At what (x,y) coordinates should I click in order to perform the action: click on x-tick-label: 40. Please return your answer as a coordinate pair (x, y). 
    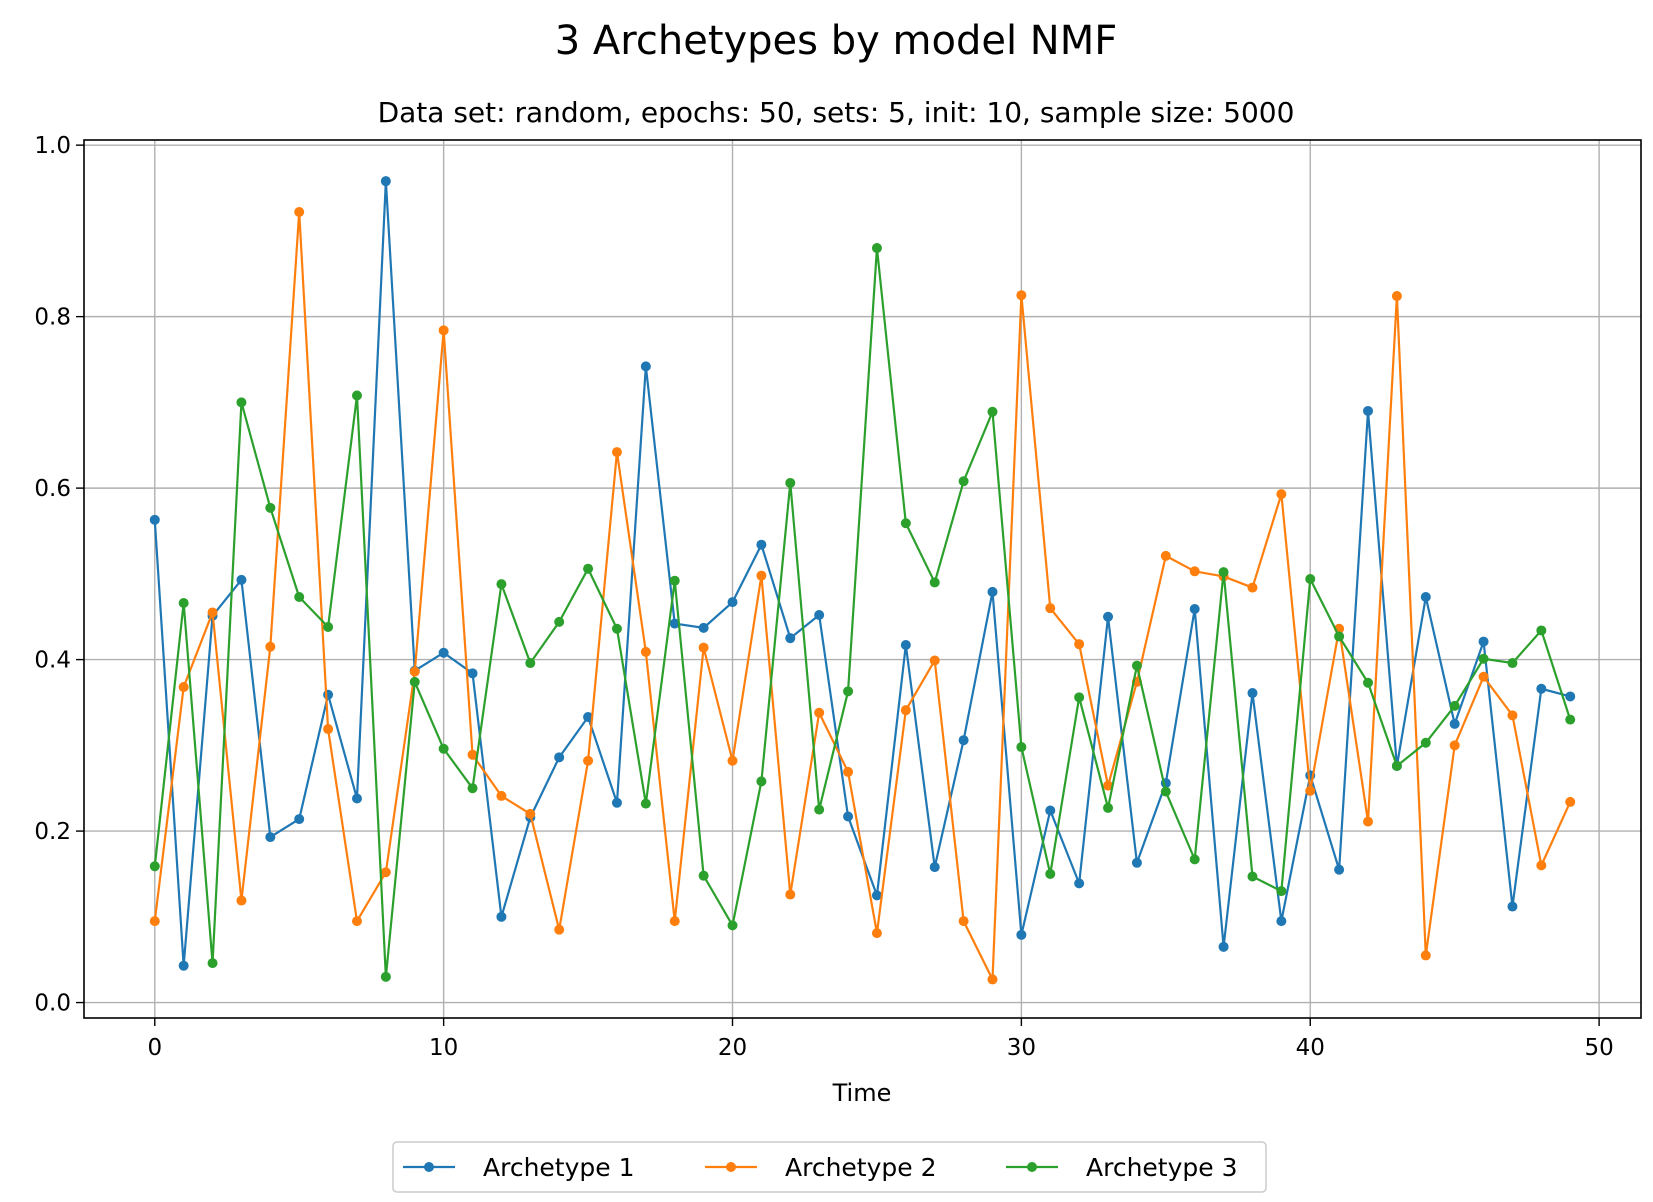
    Looking at the image, I should click on (1310, 1048).